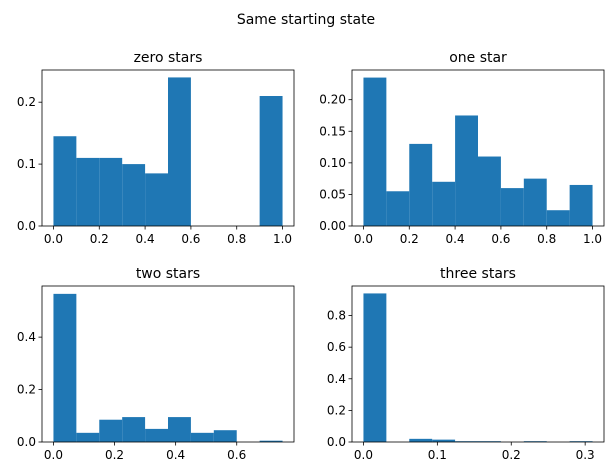  What do you see at coordinates (332, 194) in the screenshot?
I see `y-tick-label: 0.05` at bounding box center [332, 194].